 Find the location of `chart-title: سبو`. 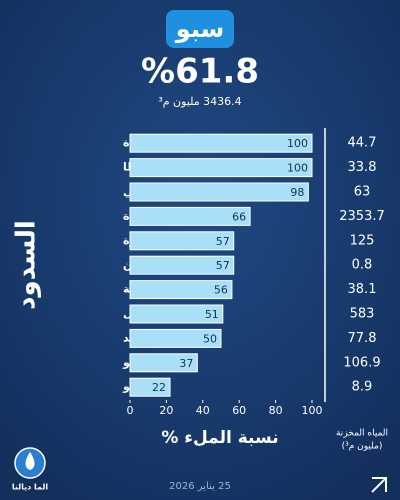

chart-title: سبو is located at coordinates (199, 29).